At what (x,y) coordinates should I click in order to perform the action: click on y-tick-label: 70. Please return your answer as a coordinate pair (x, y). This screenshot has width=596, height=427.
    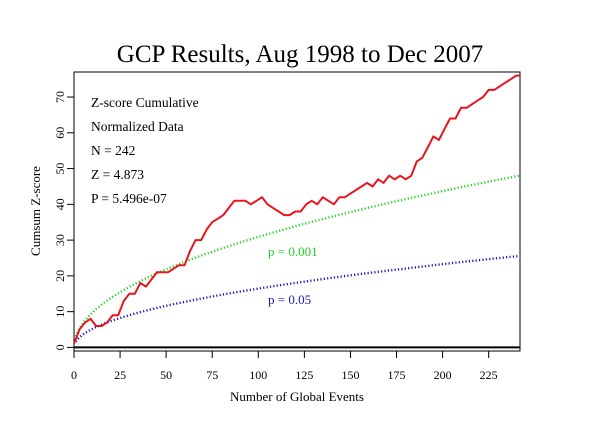
    Looking at the image, I should click on (60, 97).